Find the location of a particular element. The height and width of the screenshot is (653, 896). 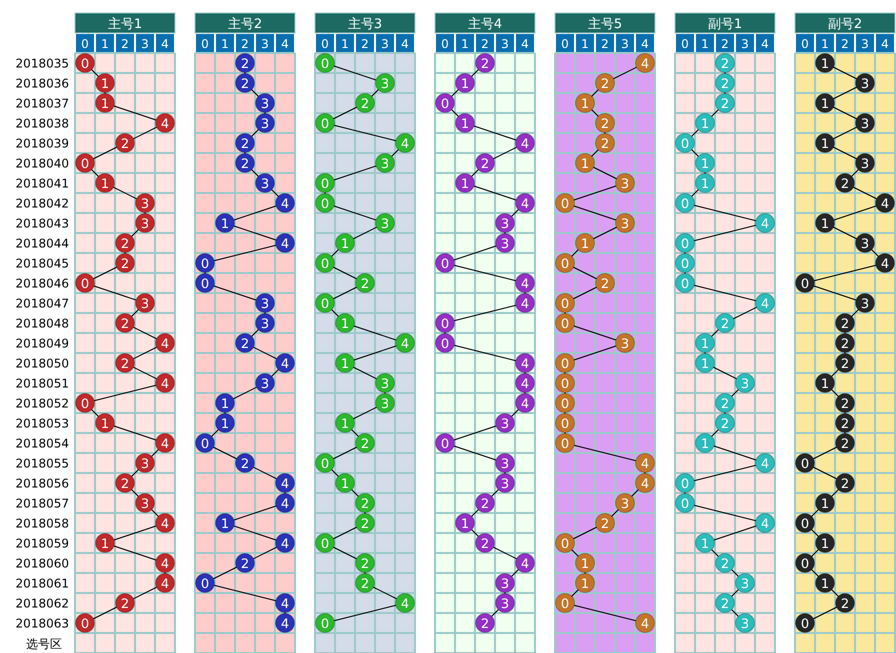

y-tick-label: 2018058 is located at coordinates (42, 523).